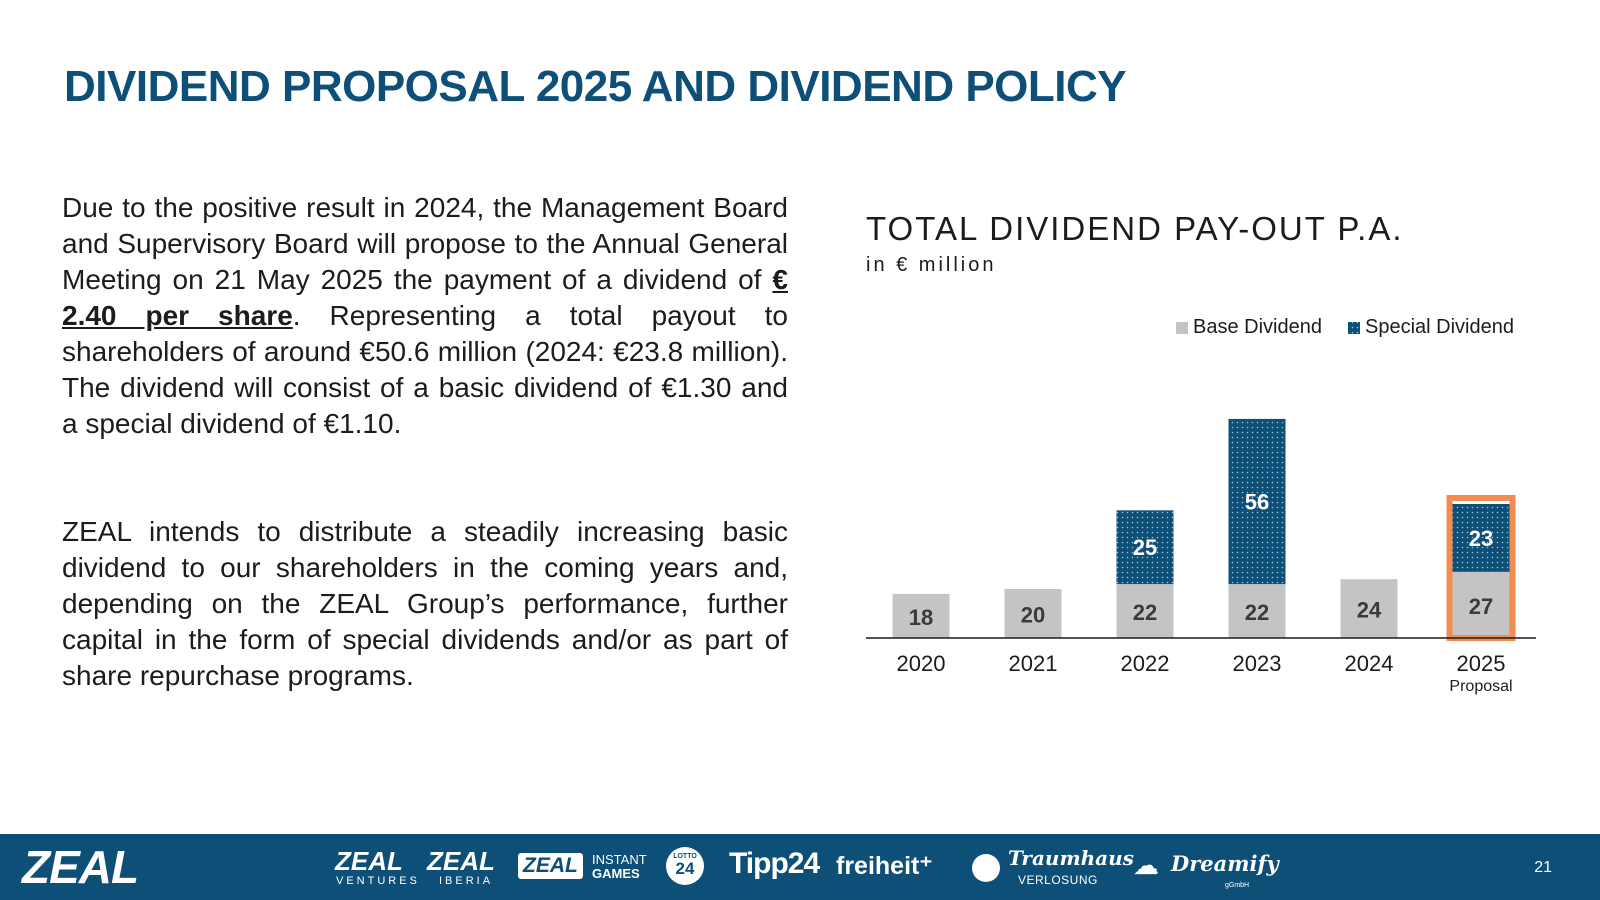 The image size is (1600, 900). I want to click on x-tick-2024: 2024, so click(1369, 663).